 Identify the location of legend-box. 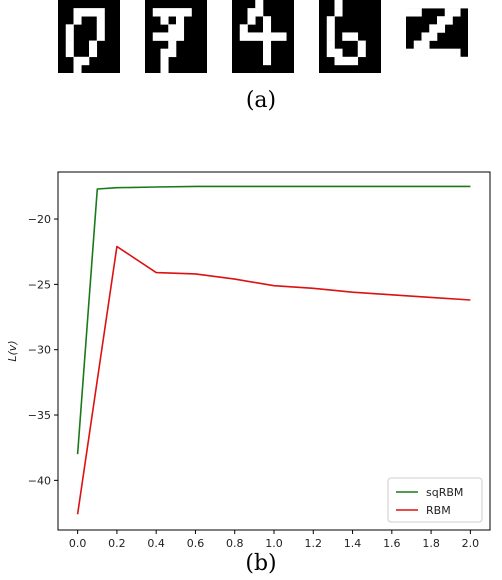
(435, 500).